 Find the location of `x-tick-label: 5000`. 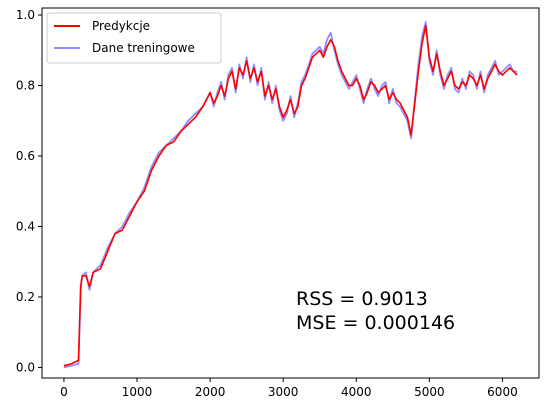

x-tick-label: 5000 is located at coordinates (429, 392).